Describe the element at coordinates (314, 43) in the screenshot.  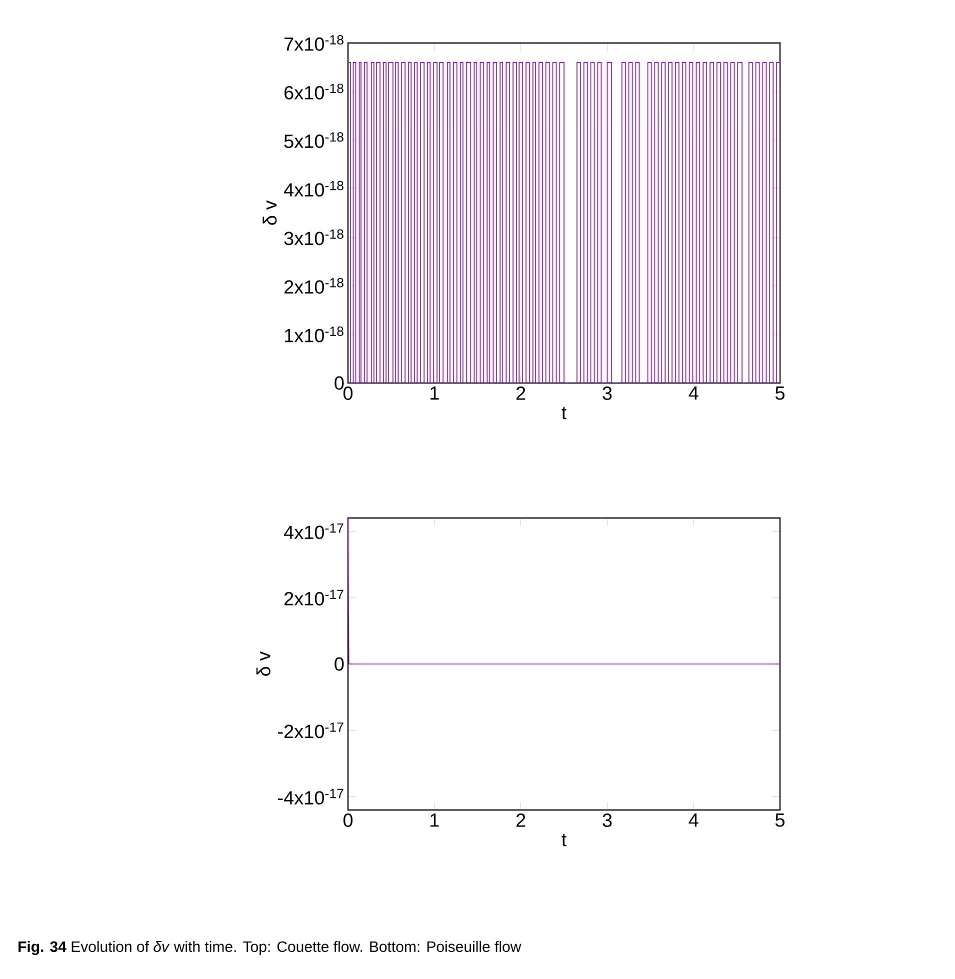
I see `y-tick-label: 7x10$^{-18}$` at that location.